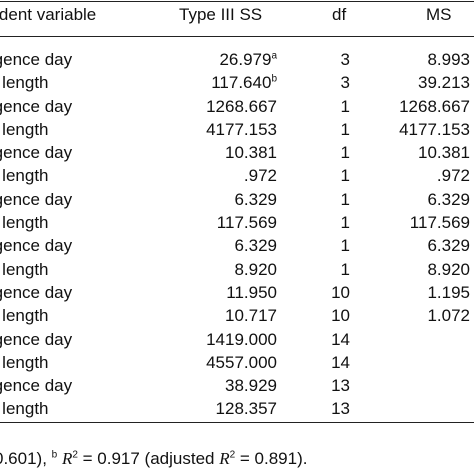 This screenshot has width=474, height=474. I want to click on type-iii-ss-cell: 4557.000, so click(241, 363).